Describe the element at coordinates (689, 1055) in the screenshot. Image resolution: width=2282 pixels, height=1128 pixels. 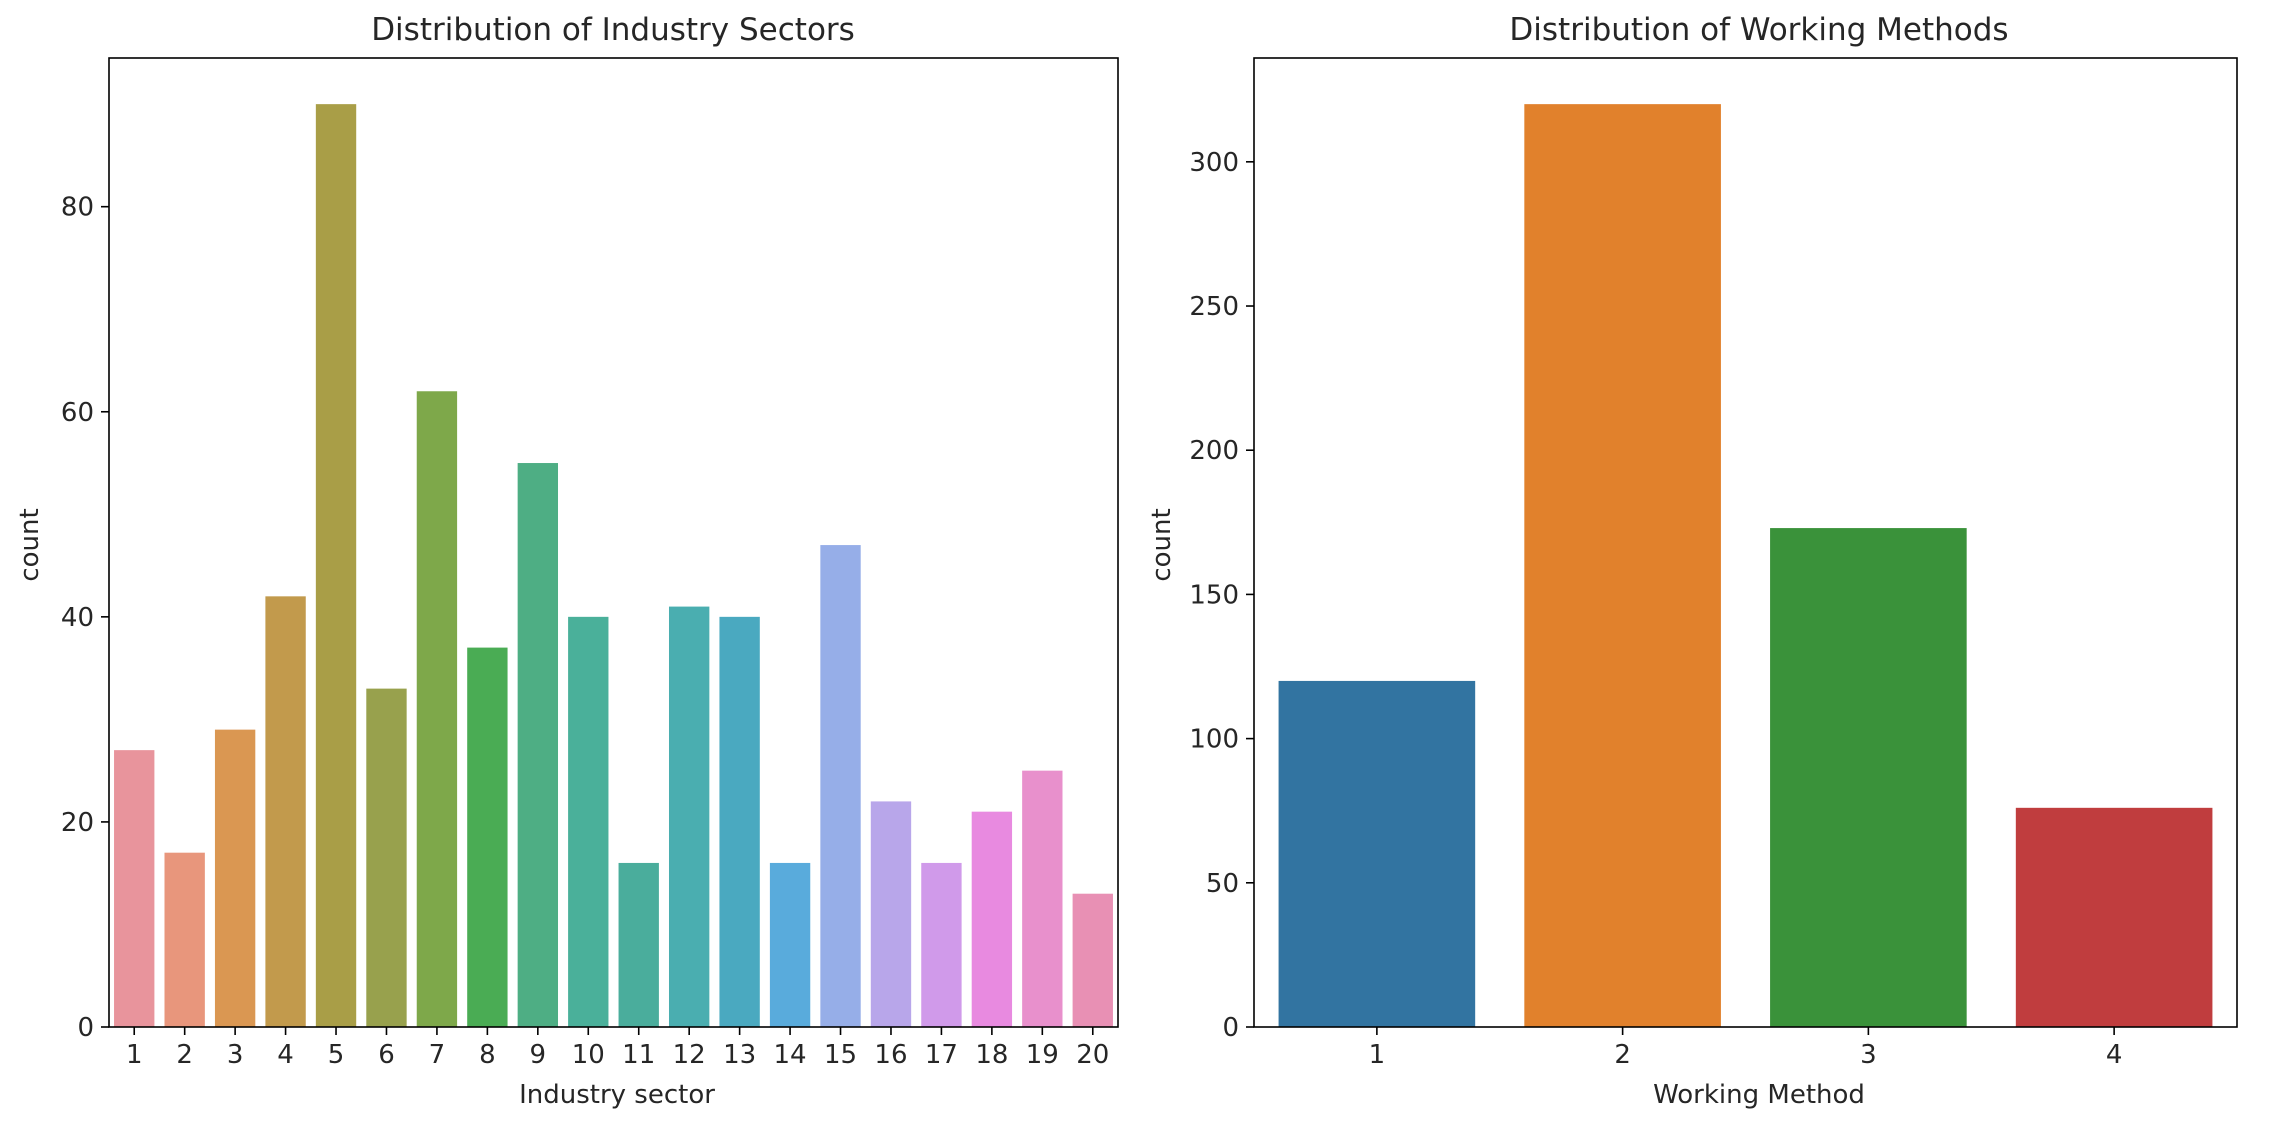
I see `x-tick-label: 12` at that location.